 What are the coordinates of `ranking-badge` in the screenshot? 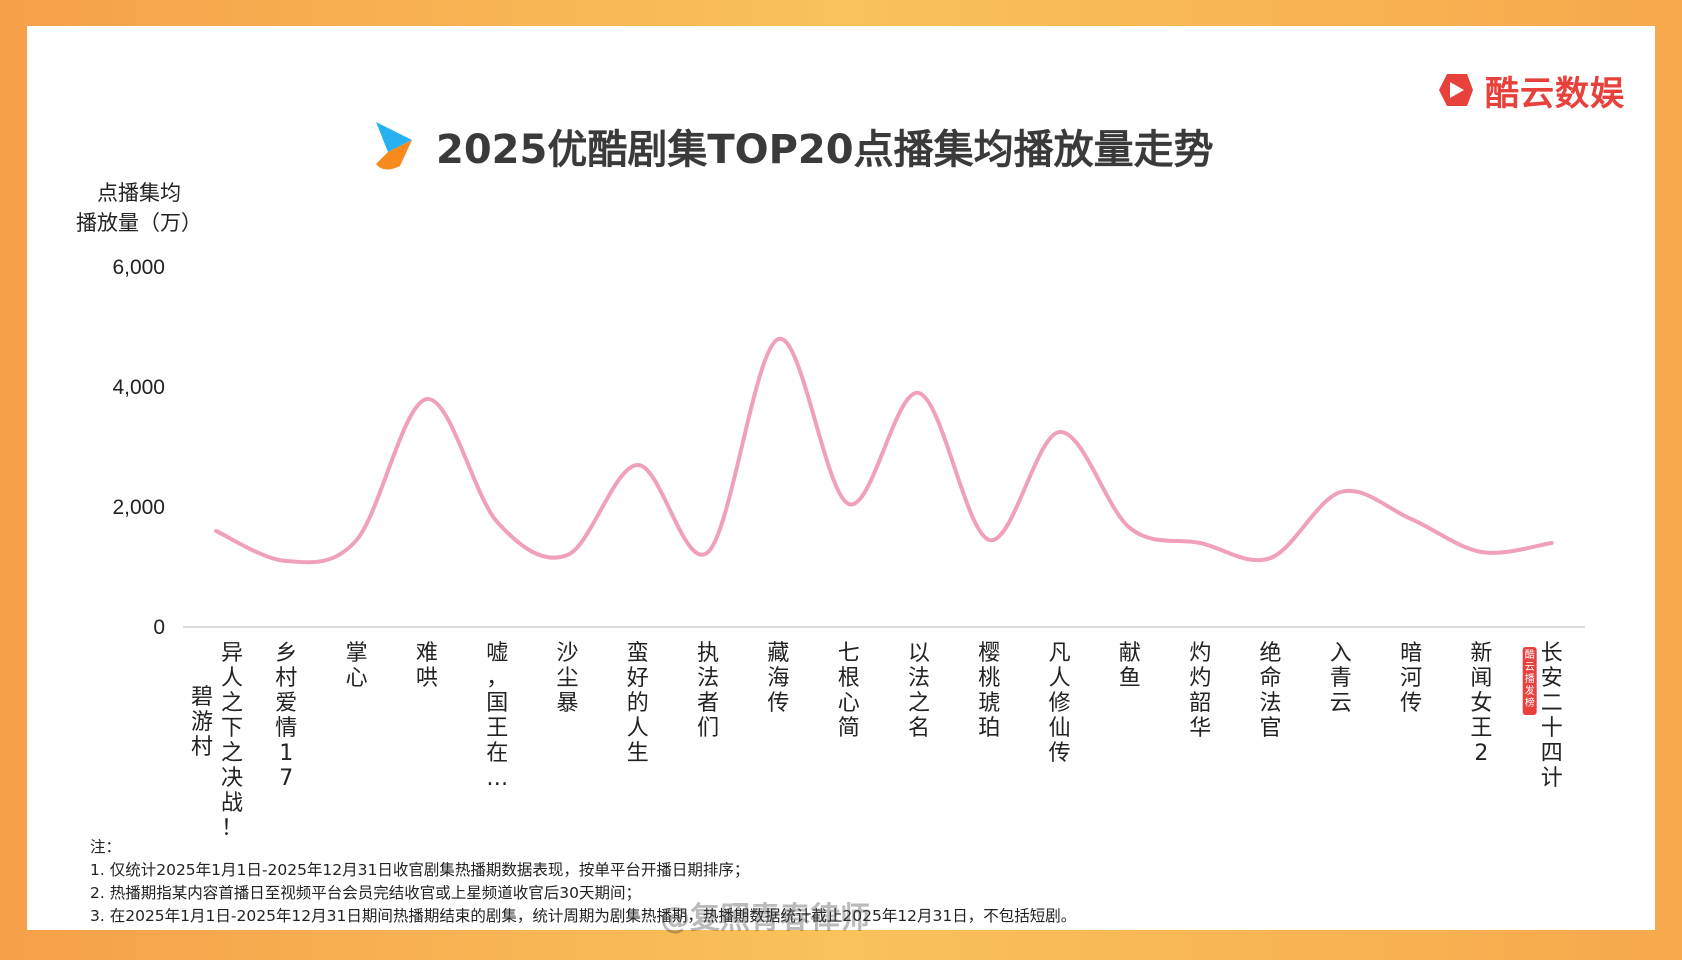 It's located at (1529, 681).